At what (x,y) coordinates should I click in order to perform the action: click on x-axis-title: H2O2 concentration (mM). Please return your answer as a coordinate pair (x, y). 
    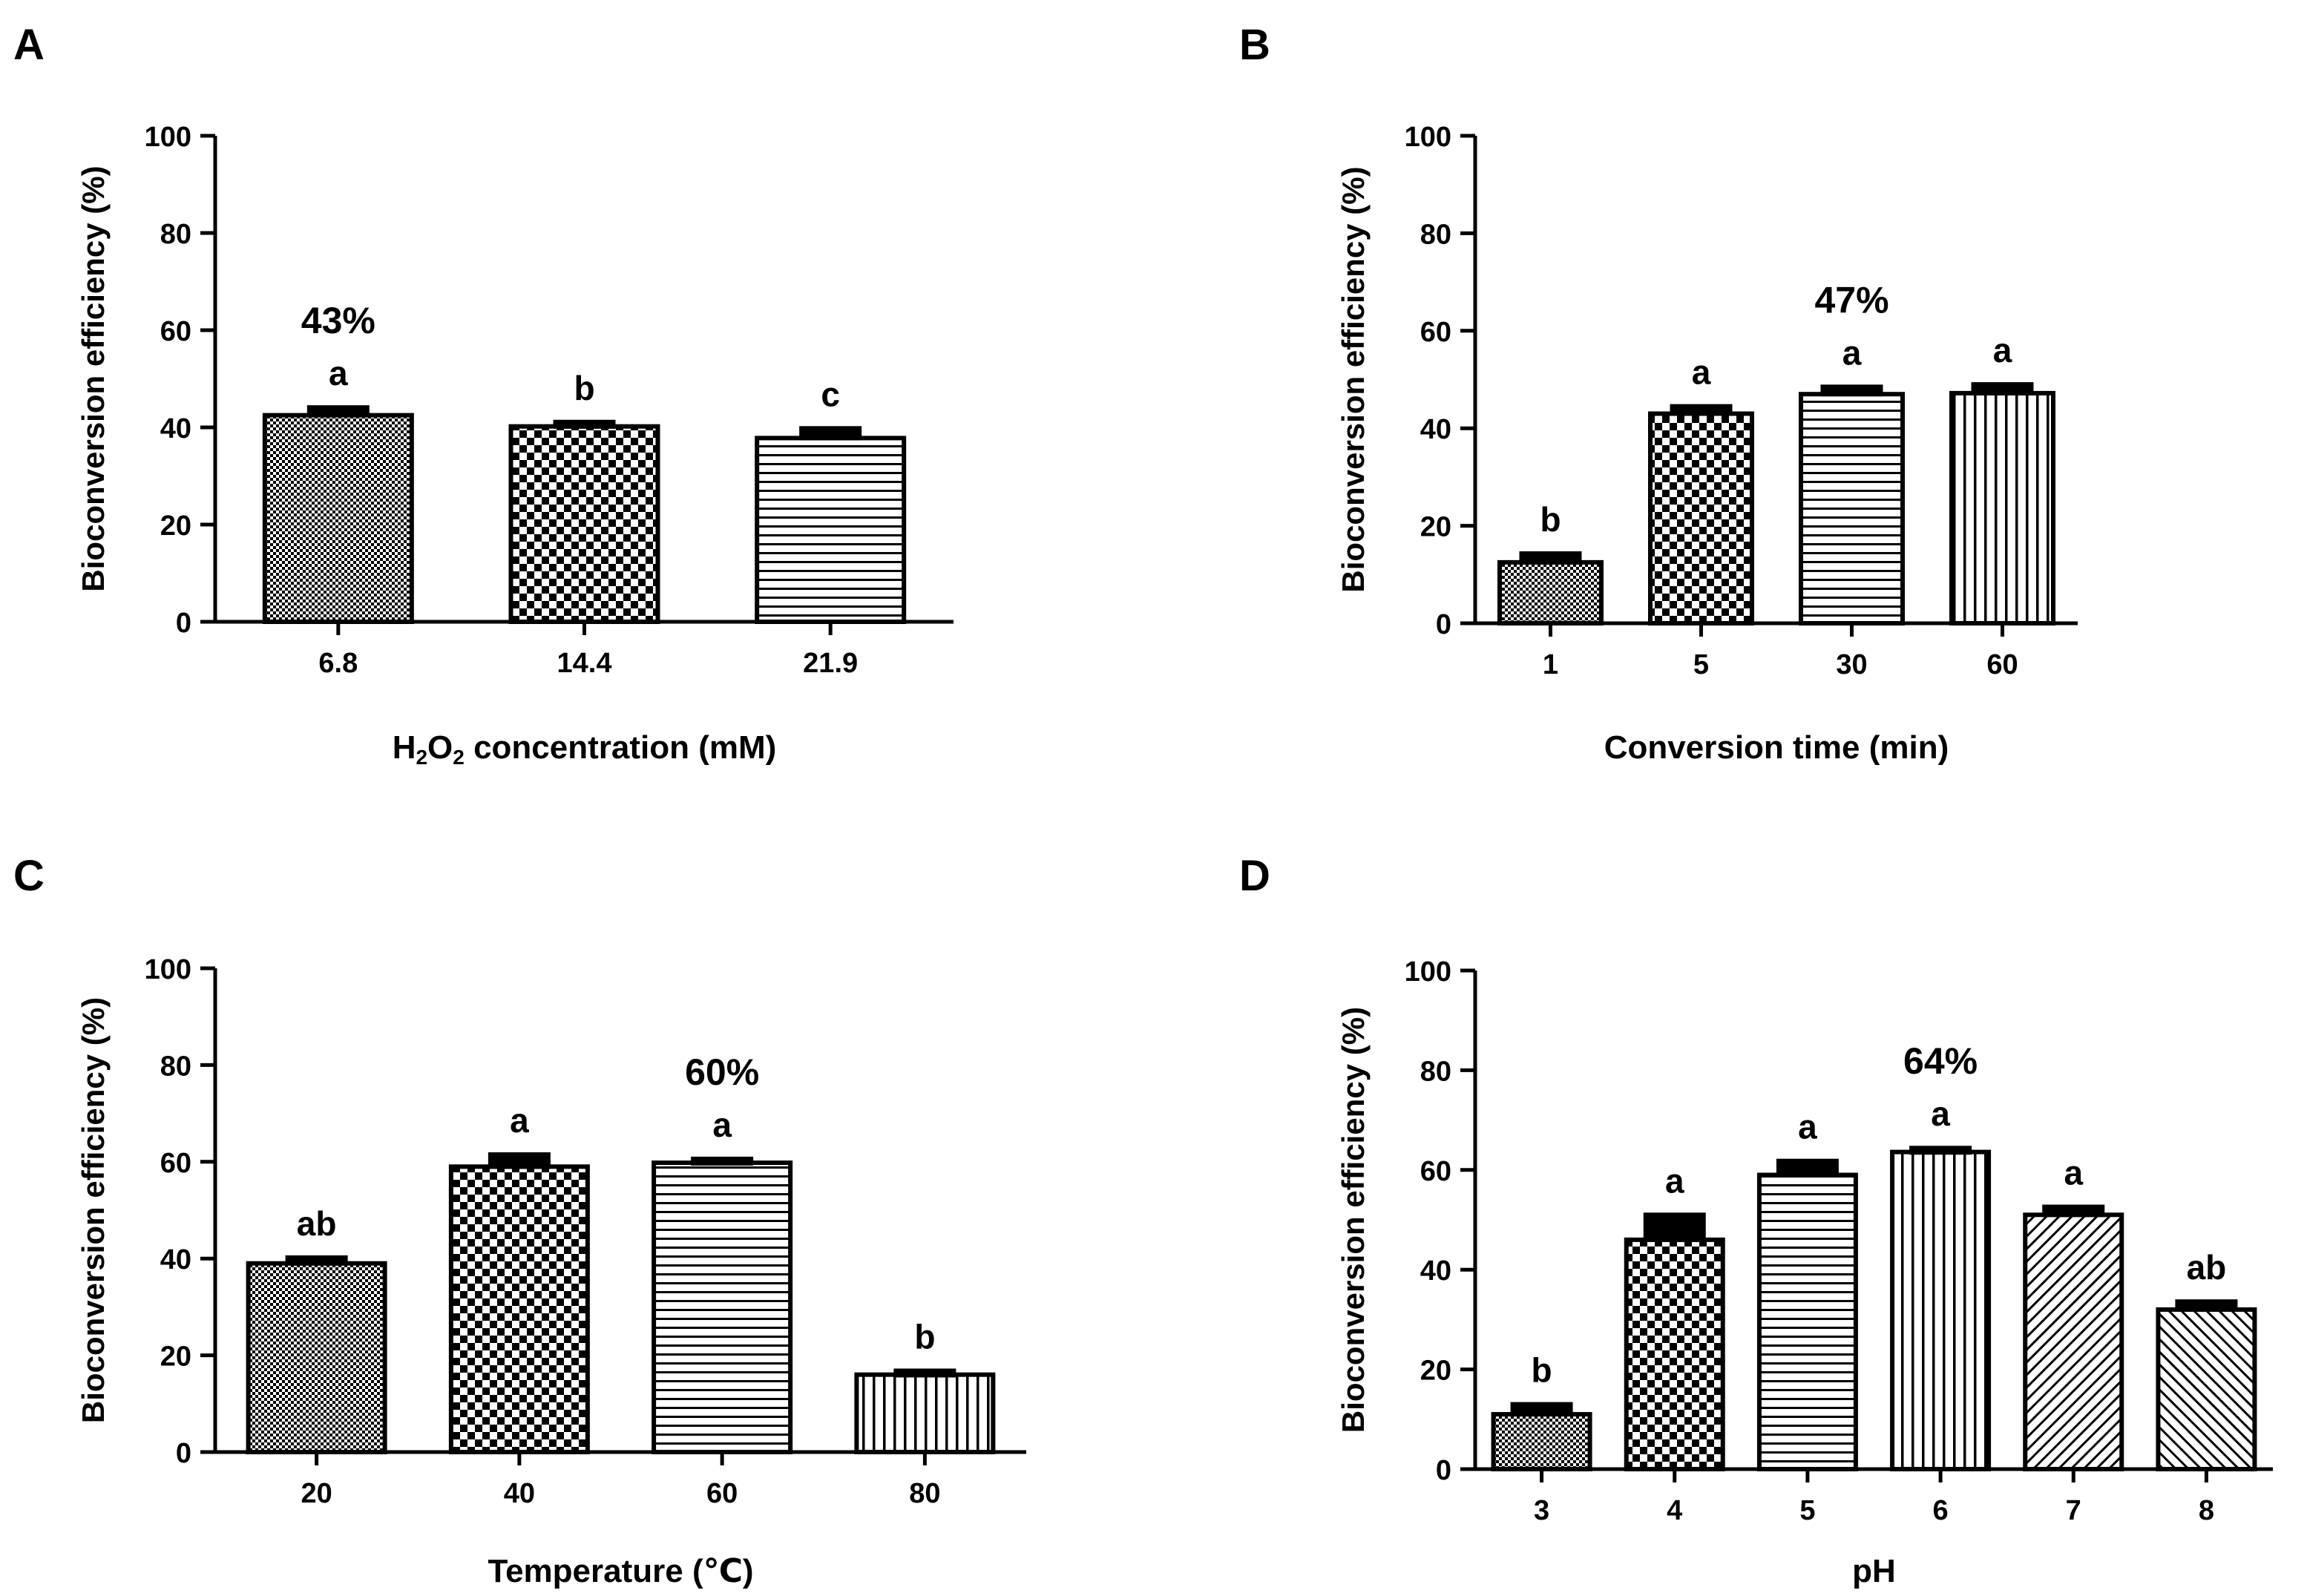
    Looking at the image, I should click on (585, 749).